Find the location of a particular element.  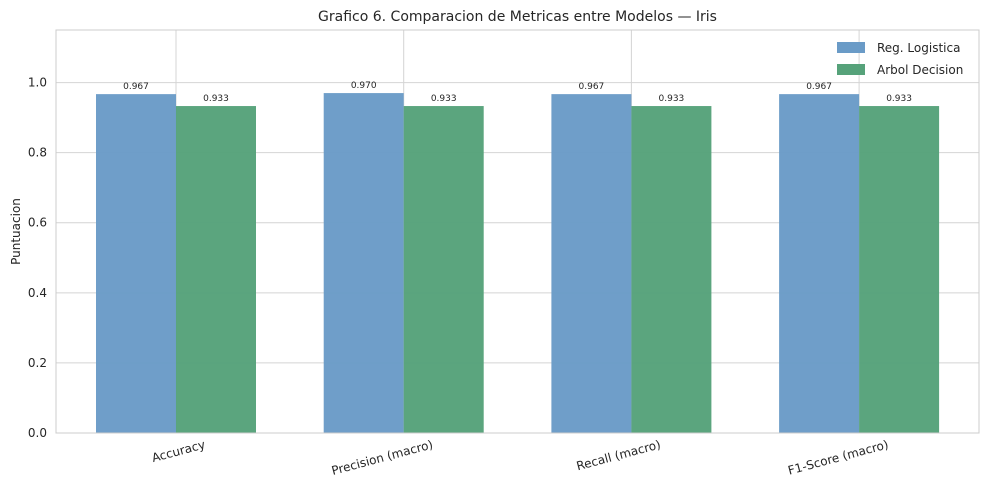

y-tick-label: 0.6 is located at coordinates (37, 223).